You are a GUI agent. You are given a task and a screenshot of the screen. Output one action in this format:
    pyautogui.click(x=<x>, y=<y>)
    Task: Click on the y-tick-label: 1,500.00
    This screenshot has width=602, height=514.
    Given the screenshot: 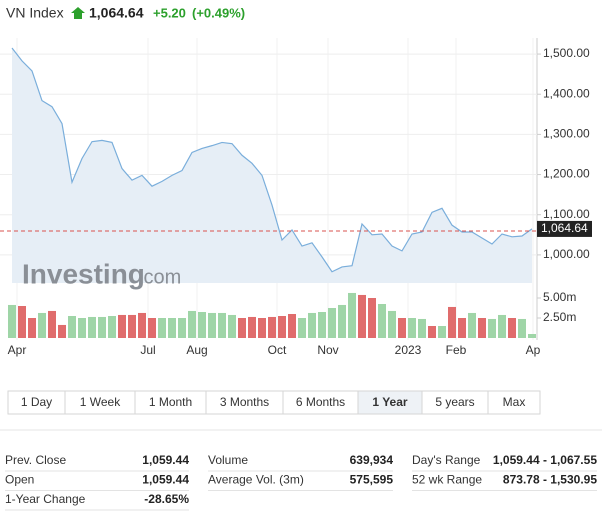 What is the action you would take?
    pyautogui.click(x=566, y=53)
    